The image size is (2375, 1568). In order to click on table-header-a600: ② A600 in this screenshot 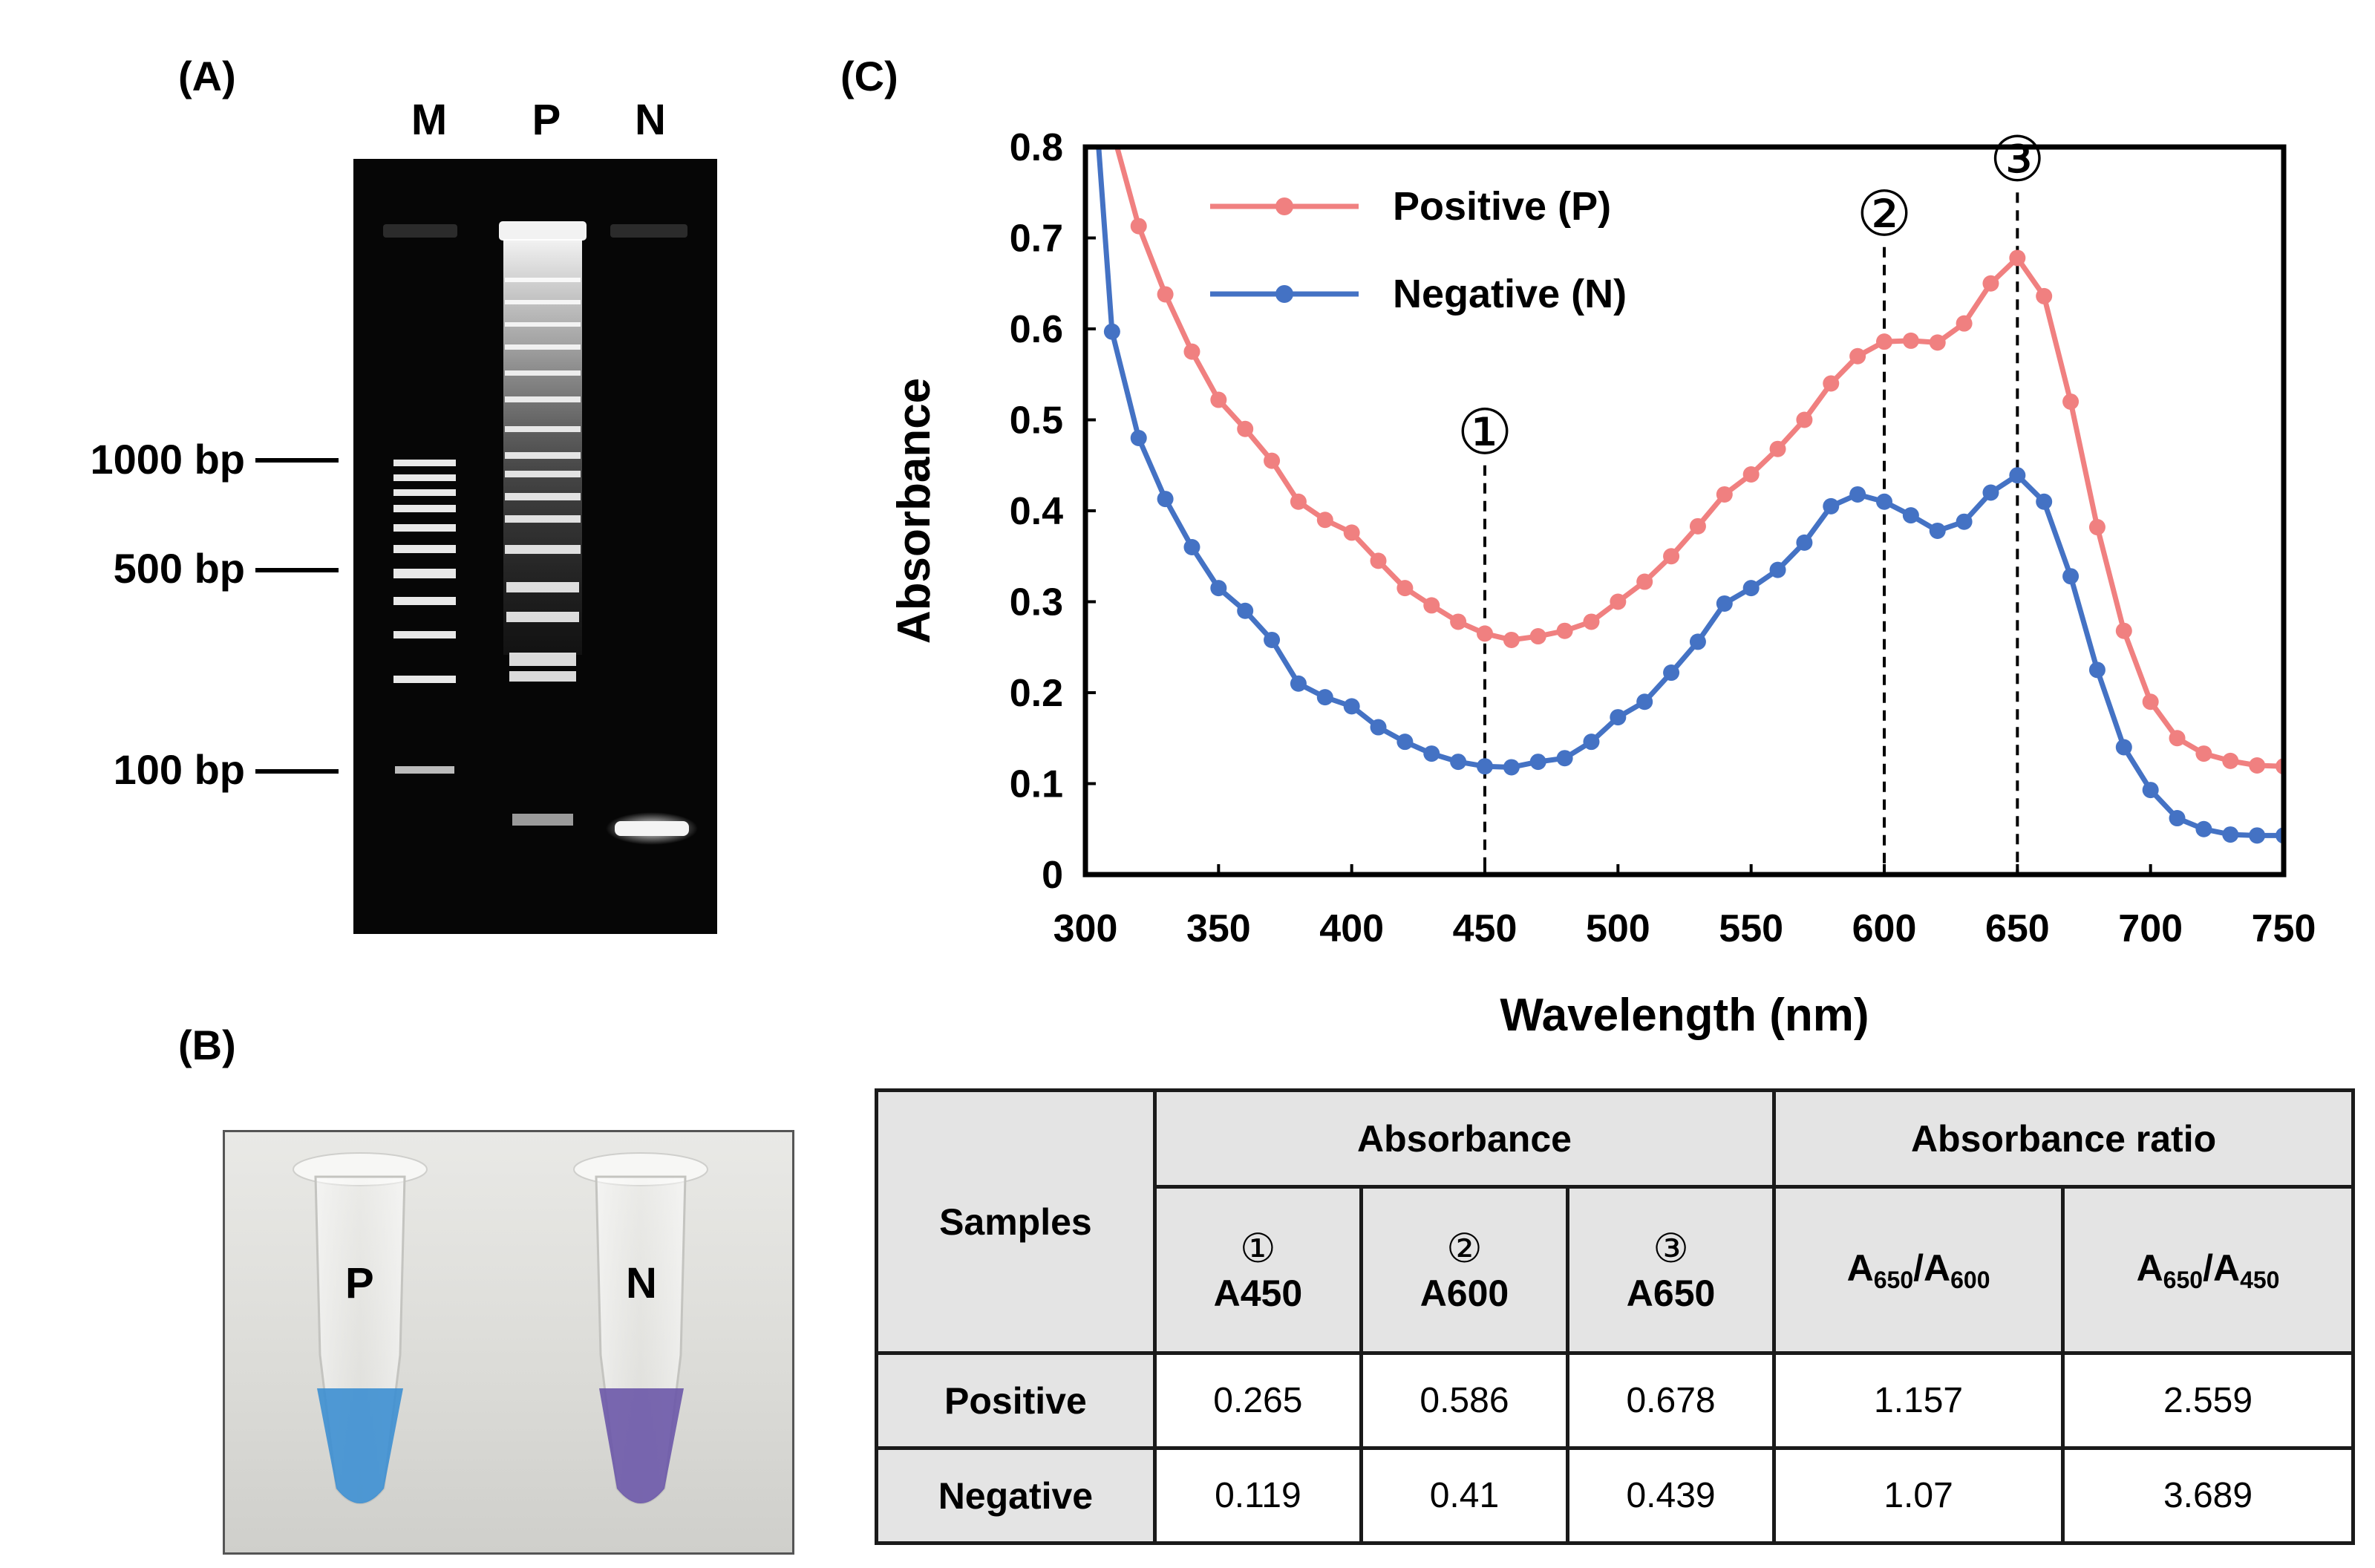, I will do `click(1464, 1270)`.